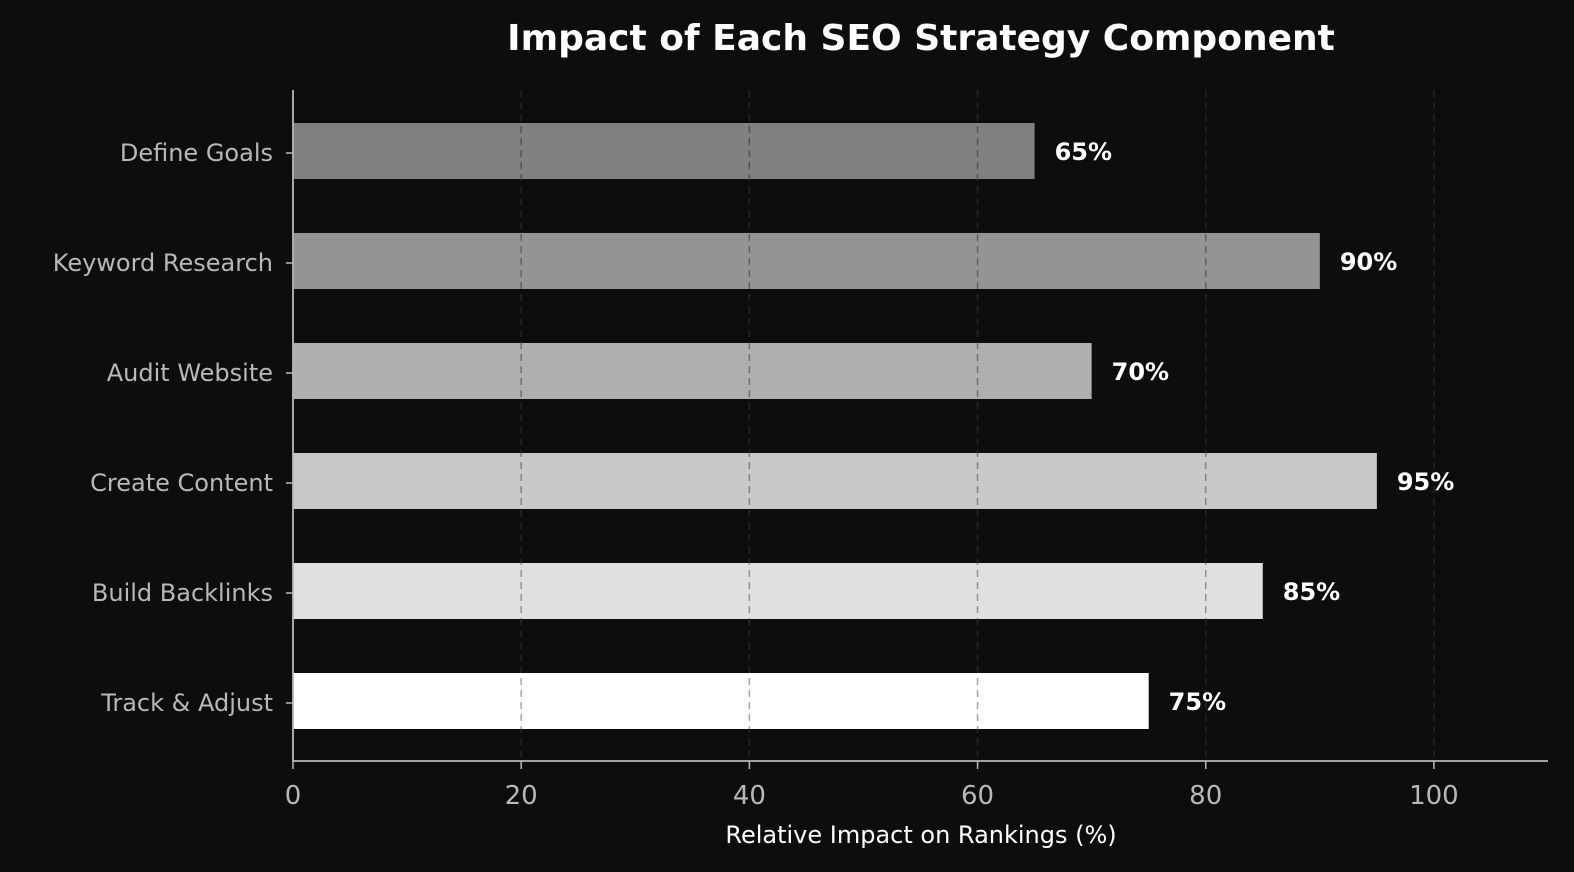 This screenshot has width=1574, height=872. What do you see at coordinates (186, 703) in the screenshot?
I see `category-label-5: Track & Adjust` at bounding box center [186, 703].